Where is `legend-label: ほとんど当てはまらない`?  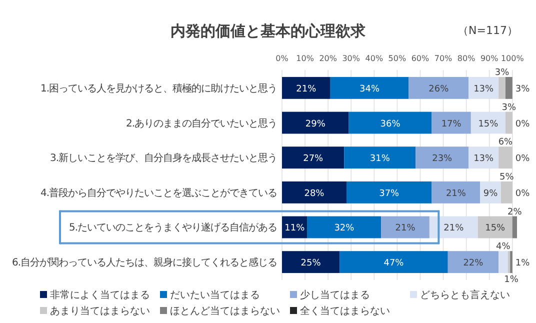 legend-label: ほとんど当てはまらない is located at coordinates (225, 311).